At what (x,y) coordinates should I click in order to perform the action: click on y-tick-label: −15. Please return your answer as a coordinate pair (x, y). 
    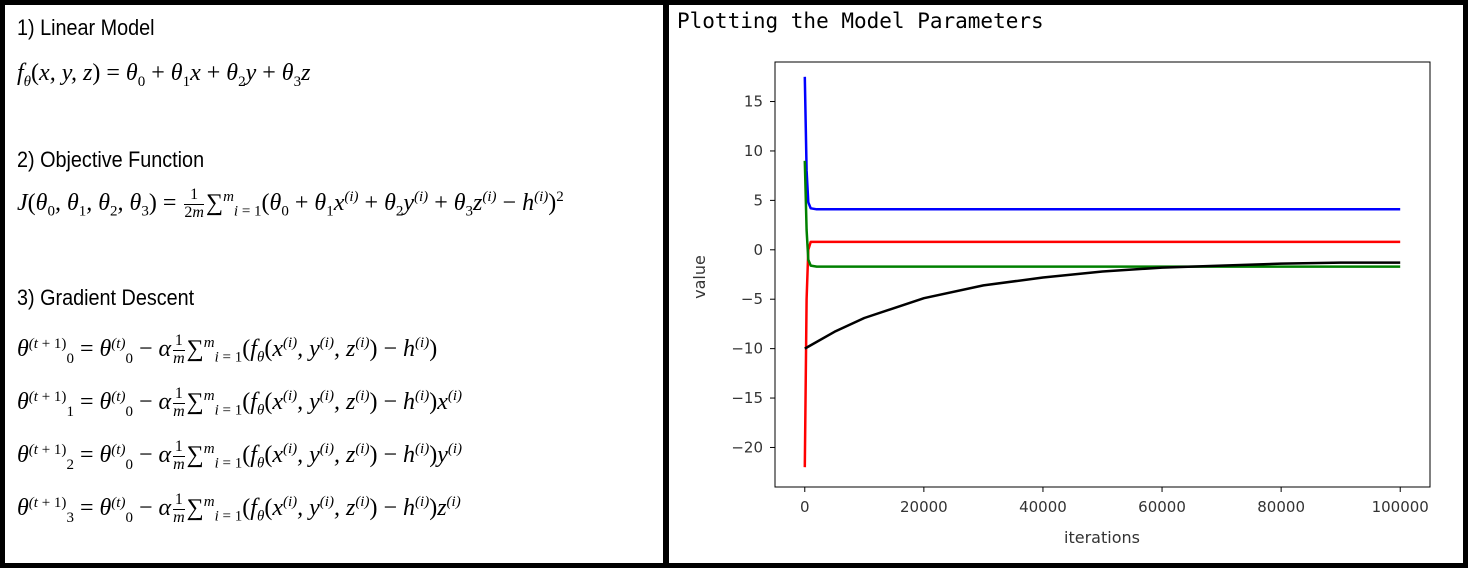
    Looking at the image, I should click on (747, 398).